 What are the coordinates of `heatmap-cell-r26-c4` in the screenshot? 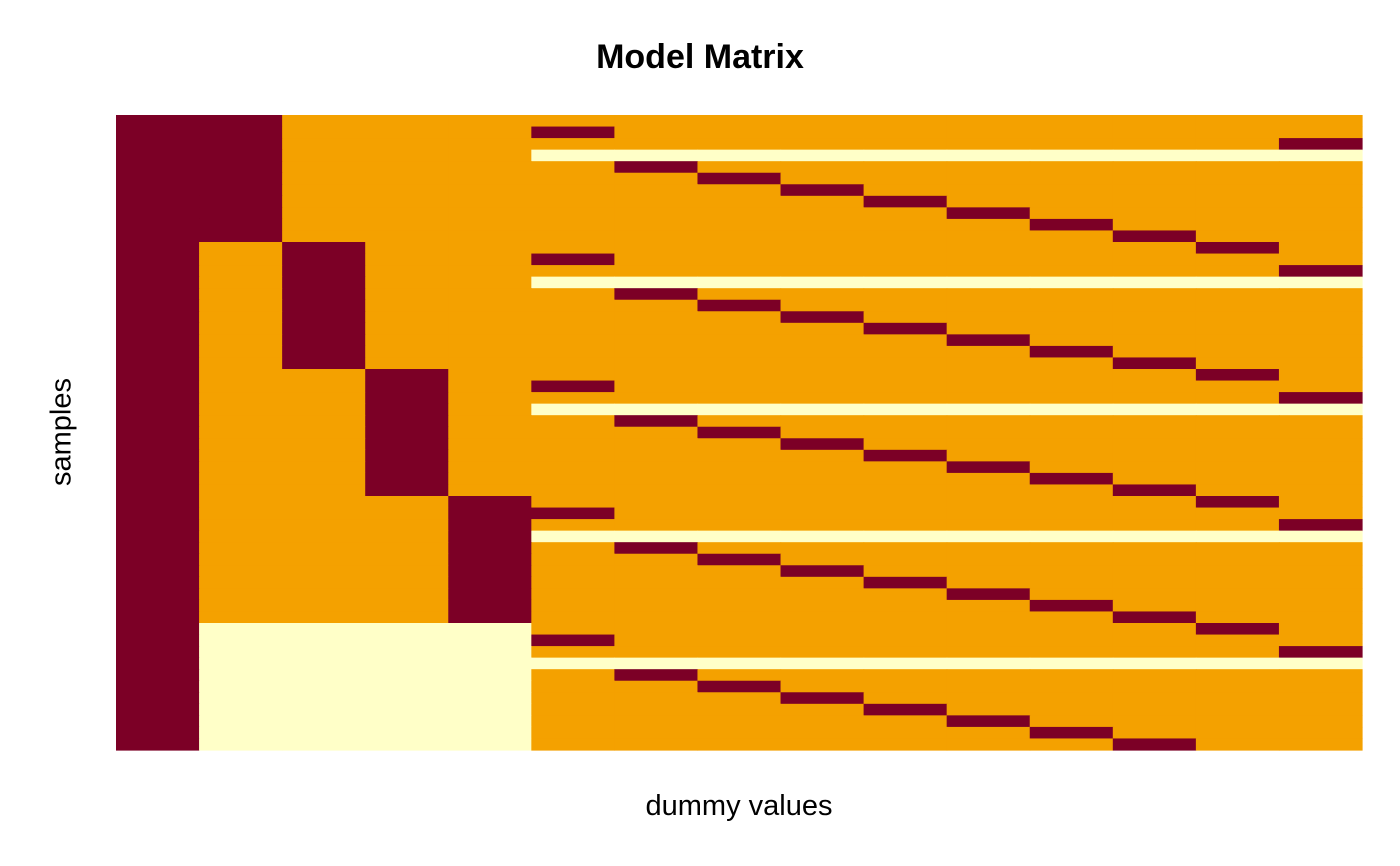 It's located at (407, 409).